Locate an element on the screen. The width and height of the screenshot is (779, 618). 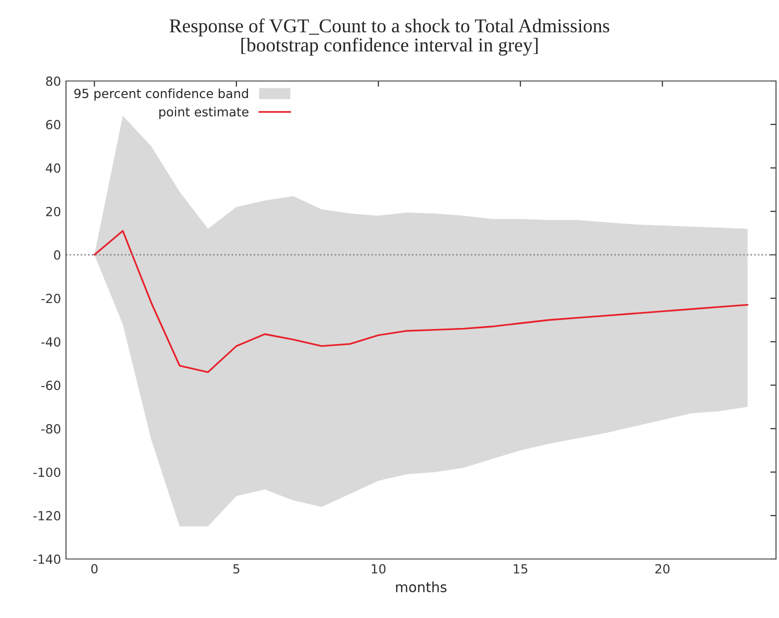
y-tick-label: 40 is located at coordinates (53, 168).